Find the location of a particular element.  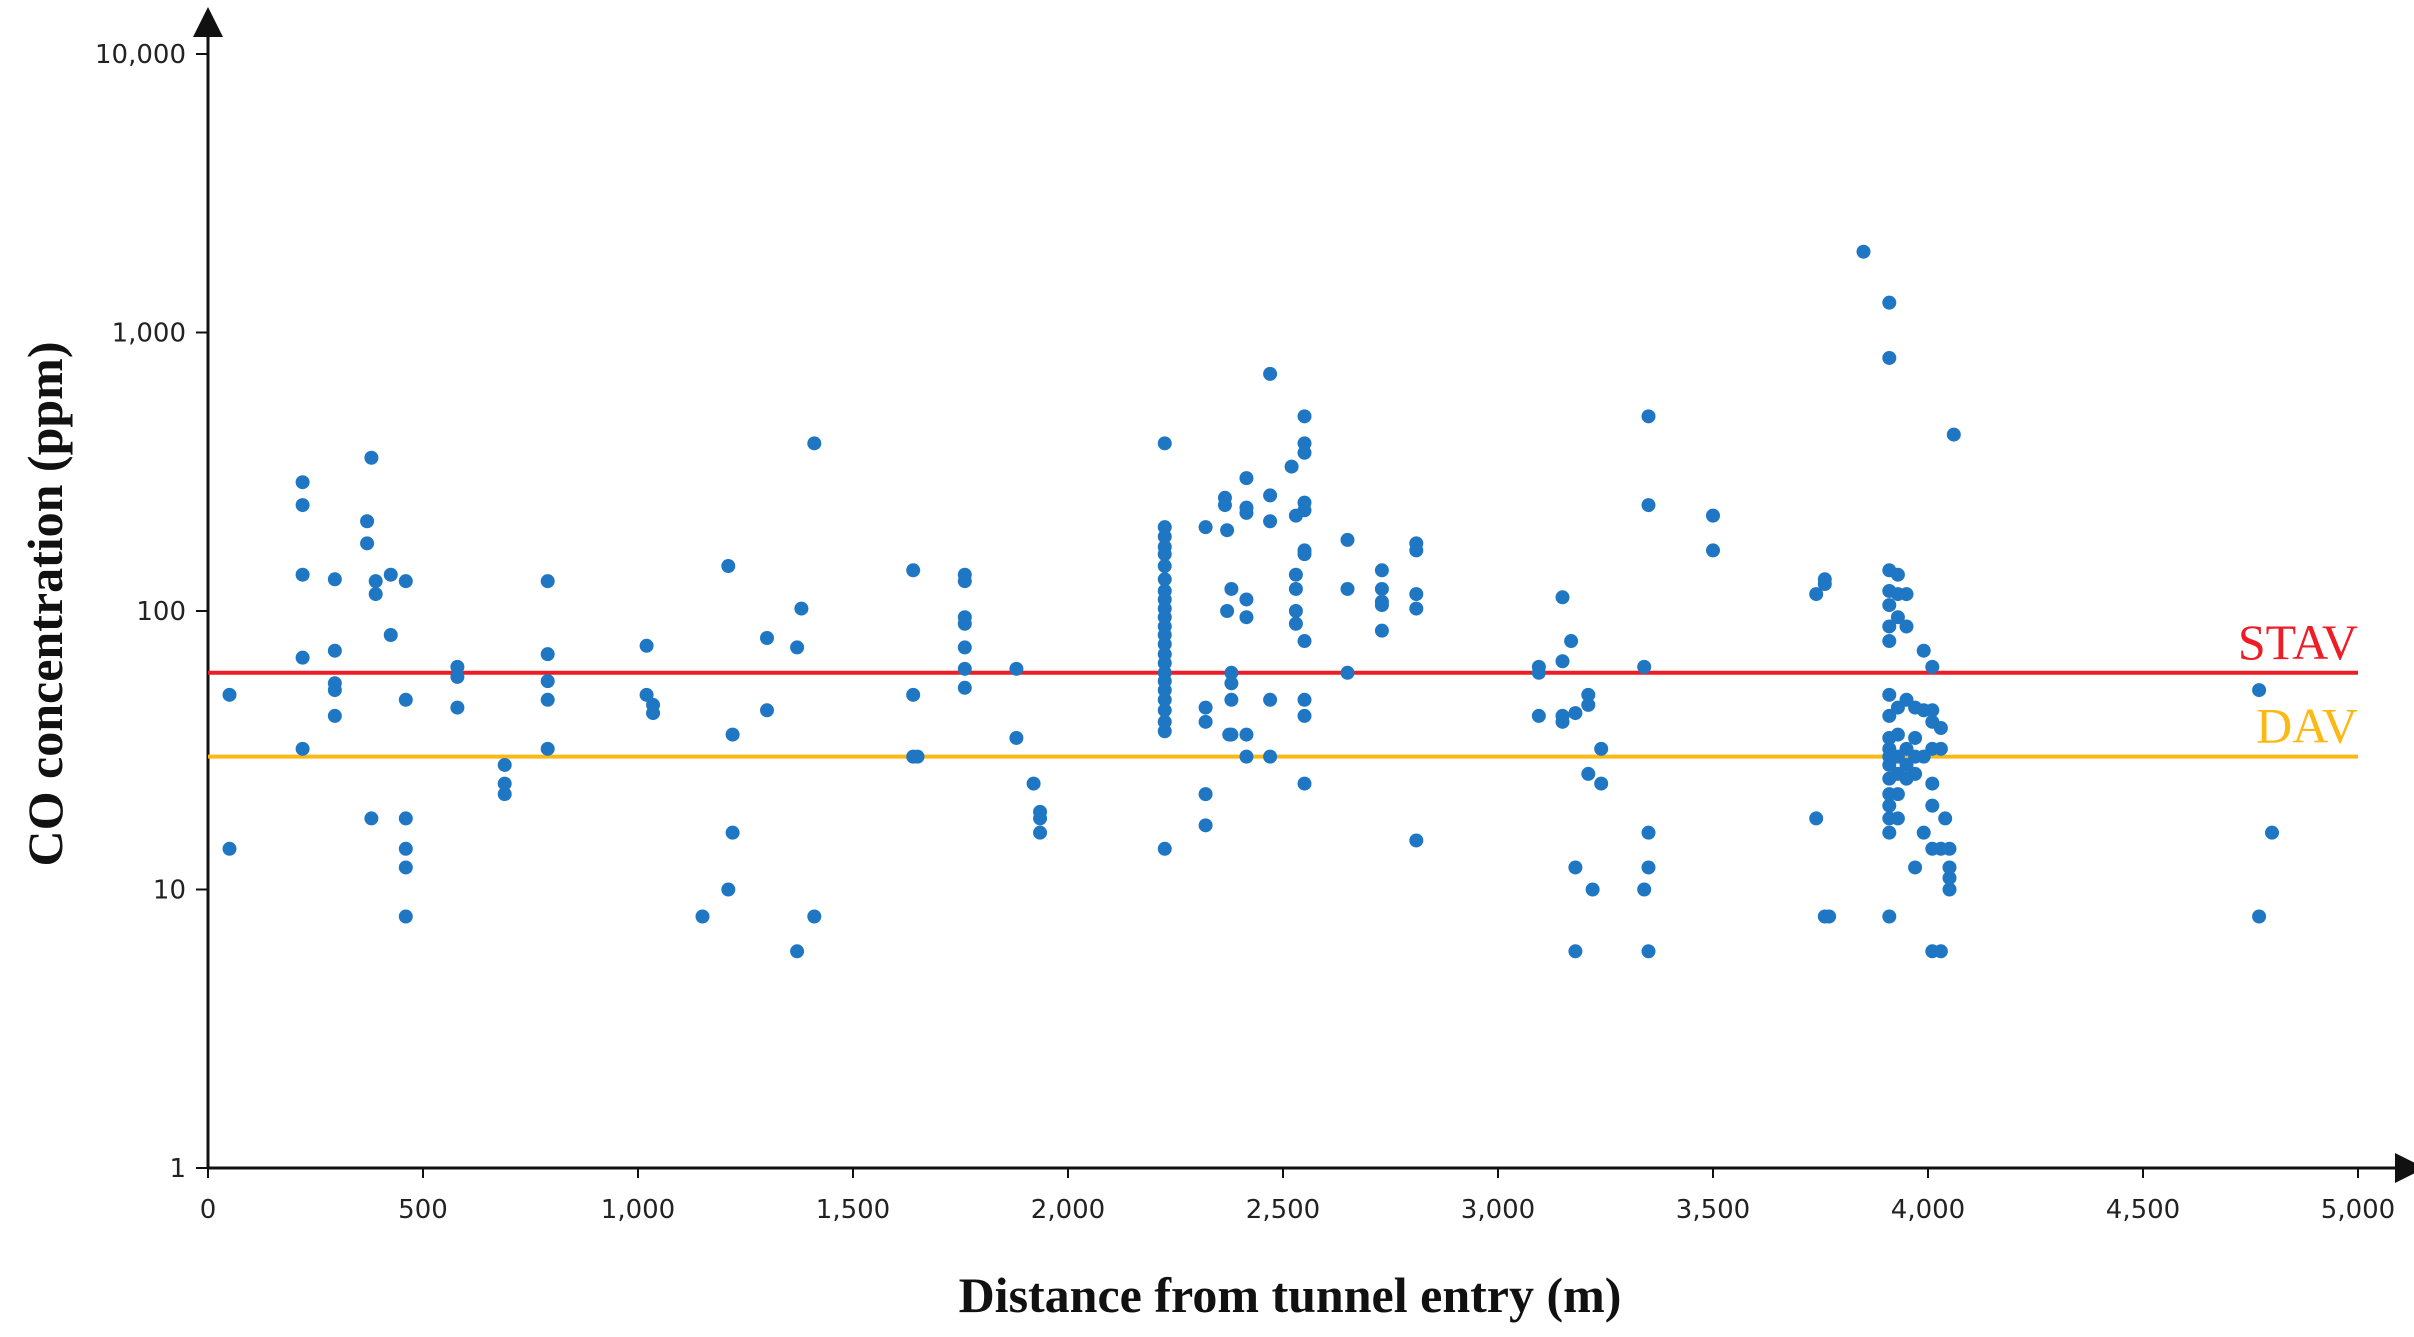

y-tick-label: 1 is located at coordinates (177, 1169).